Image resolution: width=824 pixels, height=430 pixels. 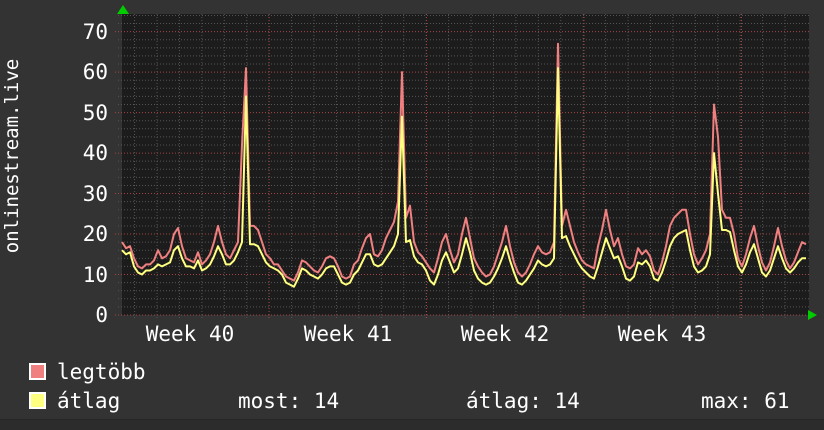 I want to click on x-axis-arrow-icon, so click(x=812, y=315).